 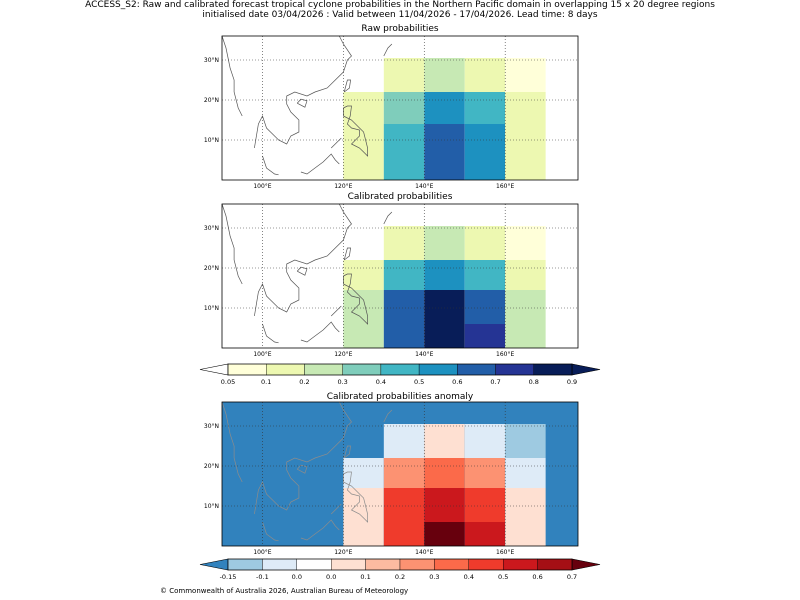 What do you see at coordinates (262, 577) in the screenshot?
I see `colorbar-tick-label: -0.1` at bounding box center [262, 577].